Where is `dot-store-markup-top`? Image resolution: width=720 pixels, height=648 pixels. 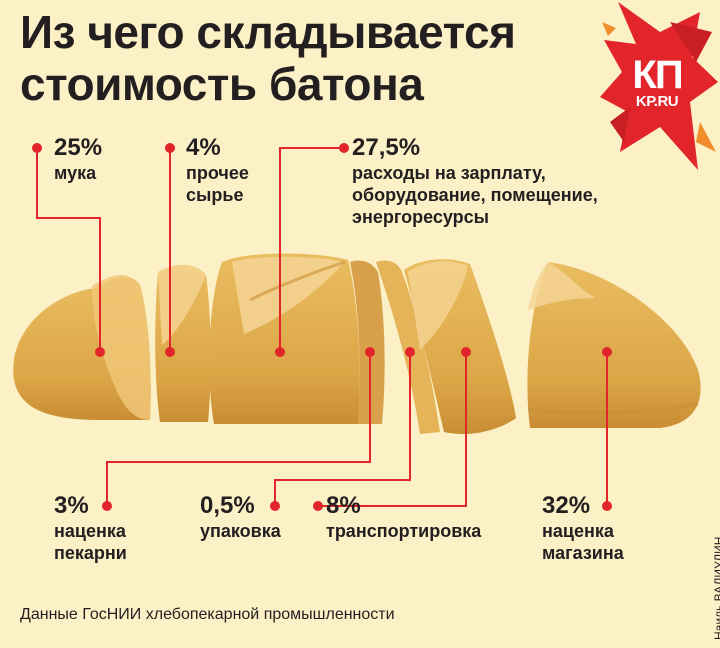 dot-store-markup-top is located at coordinates (607, 352).